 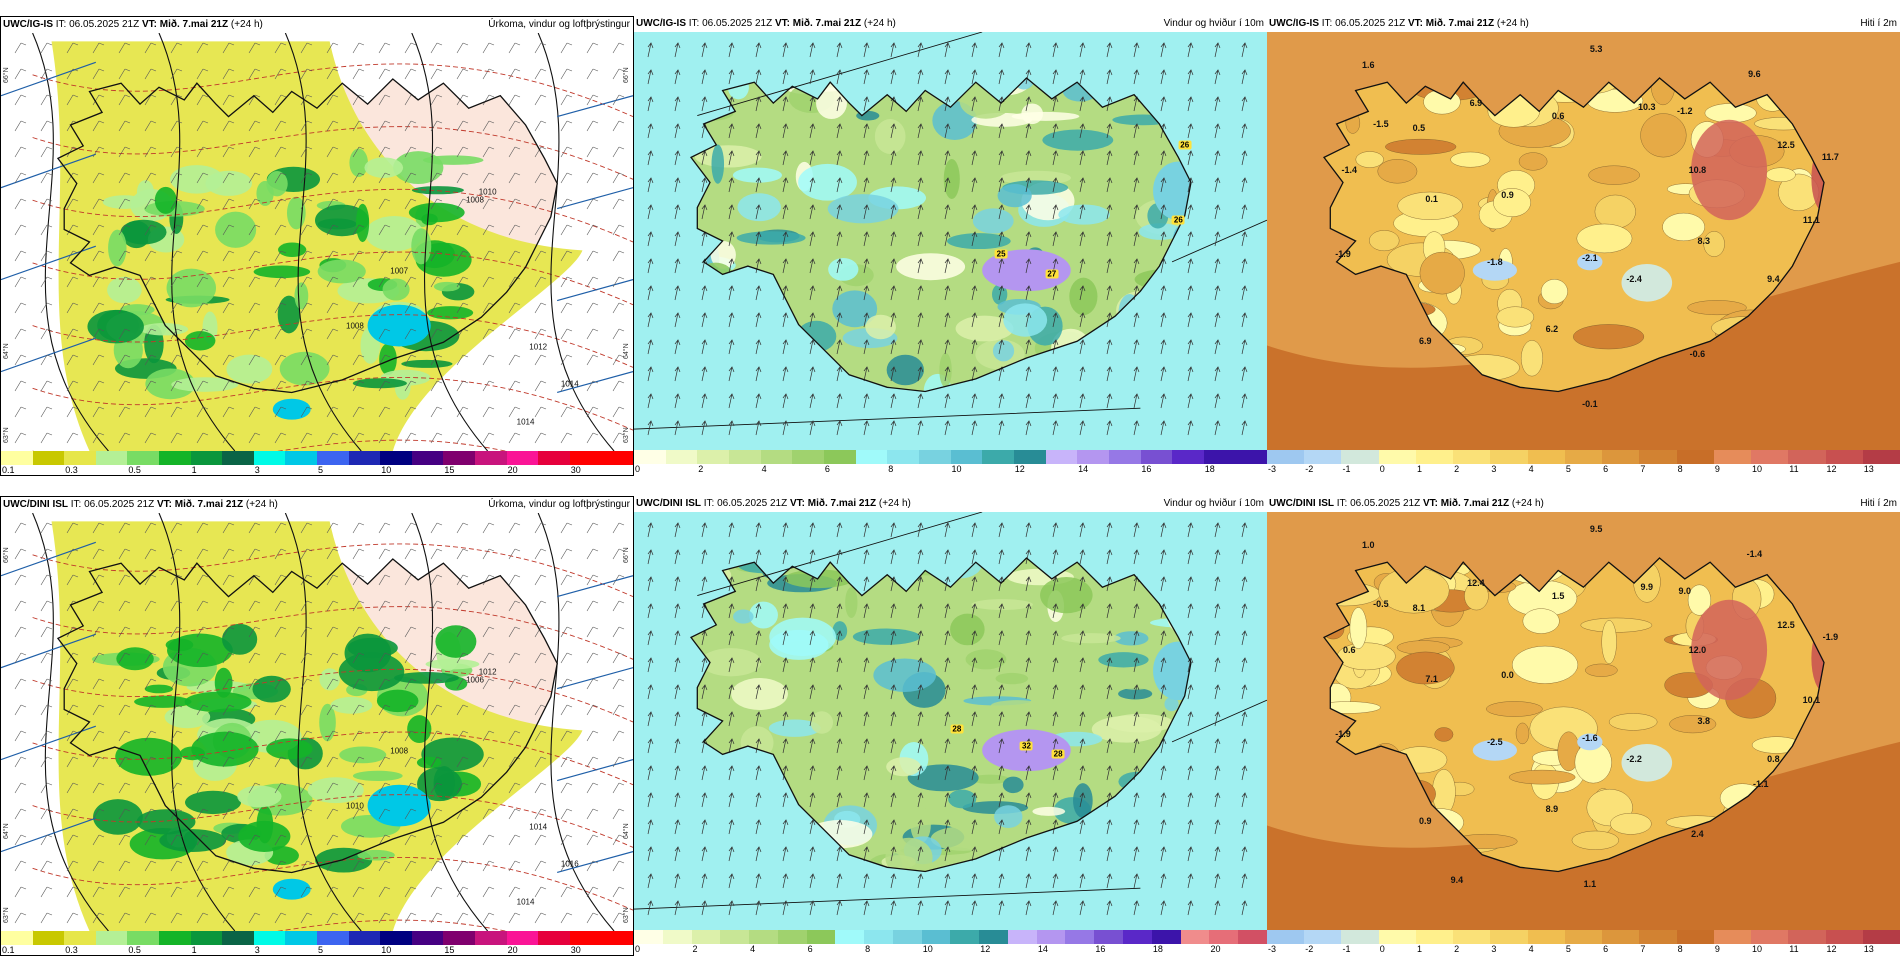 What do you see at coordinates (1831, 469) in the screenshot?
I see `colorbar-tick-label: 12` at bounding box center [1831, 469].